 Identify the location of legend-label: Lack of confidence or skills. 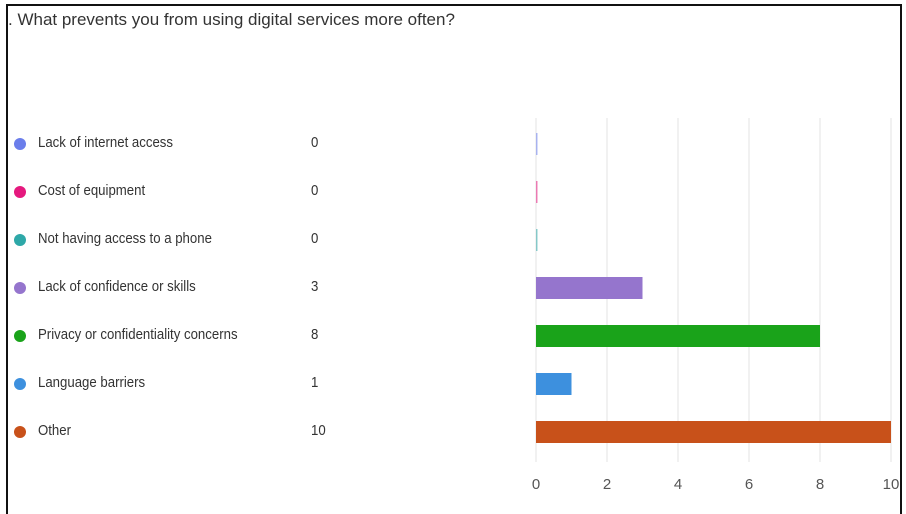
(117, 286).